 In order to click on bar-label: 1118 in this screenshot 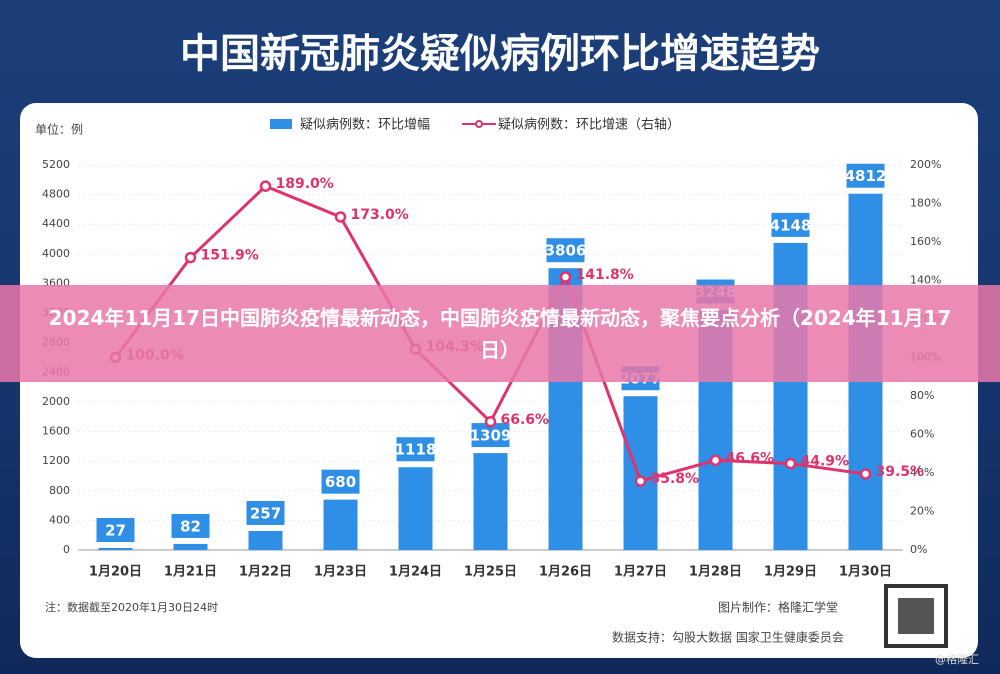, I will do `click(416, 450)`.